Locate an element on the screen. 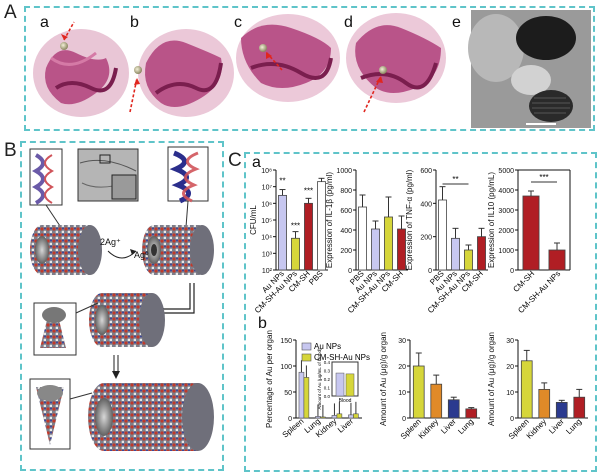 The image size is (600, 475). y-axis-label: Percentage of Au per organ is located at coordinates (269, 379).